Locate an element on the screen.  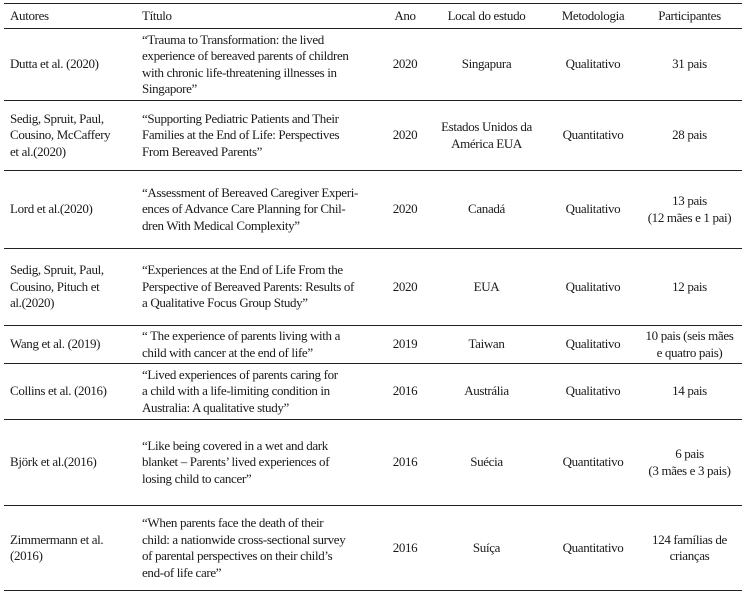
cell-local: Singapura is located at coordinates (486, 64).